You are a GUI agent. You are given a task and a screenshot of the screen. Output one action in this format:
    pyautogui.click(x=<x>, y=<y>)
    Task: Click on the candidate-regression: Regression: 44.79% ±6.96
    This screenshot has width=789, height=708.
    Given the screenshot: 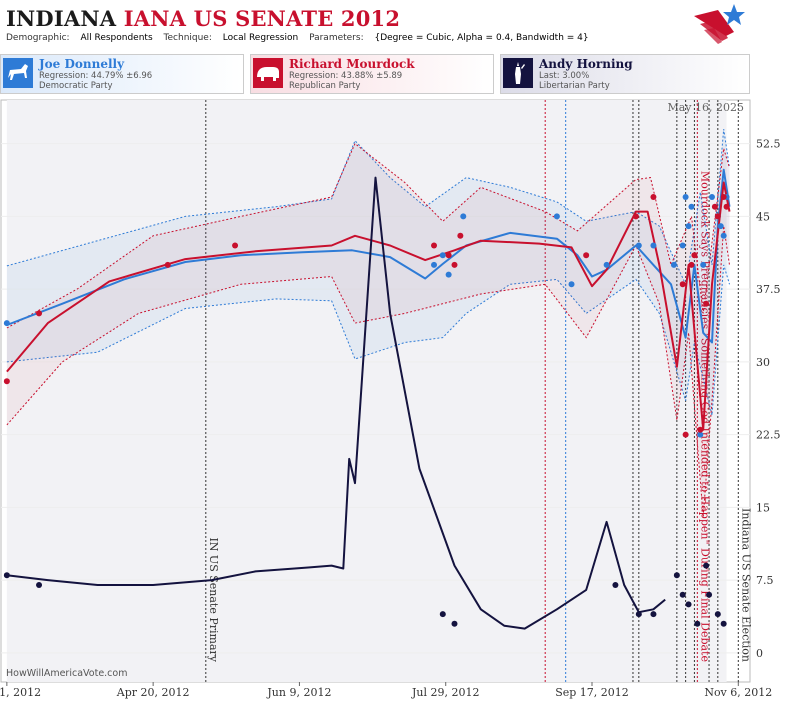 What is the action you would take?
    pyautogui.click(x=96, y=76)
    